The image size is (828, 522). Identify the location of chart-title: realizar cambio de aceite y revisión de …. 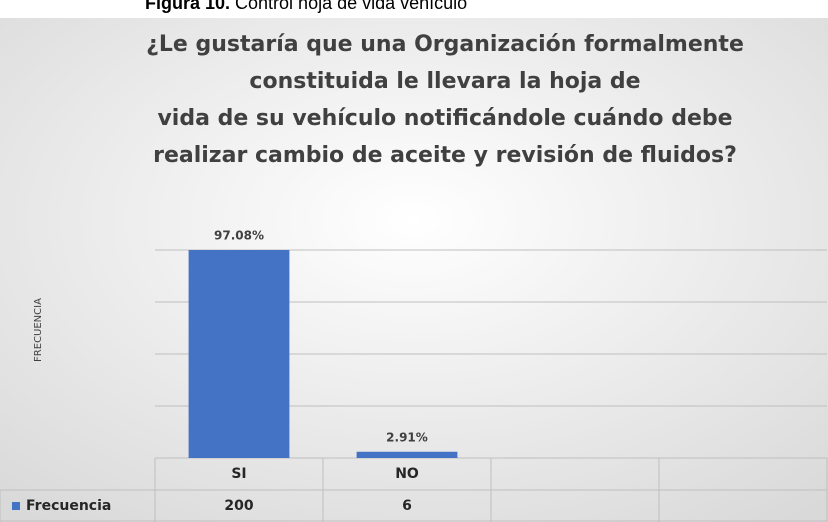
(445, 155).